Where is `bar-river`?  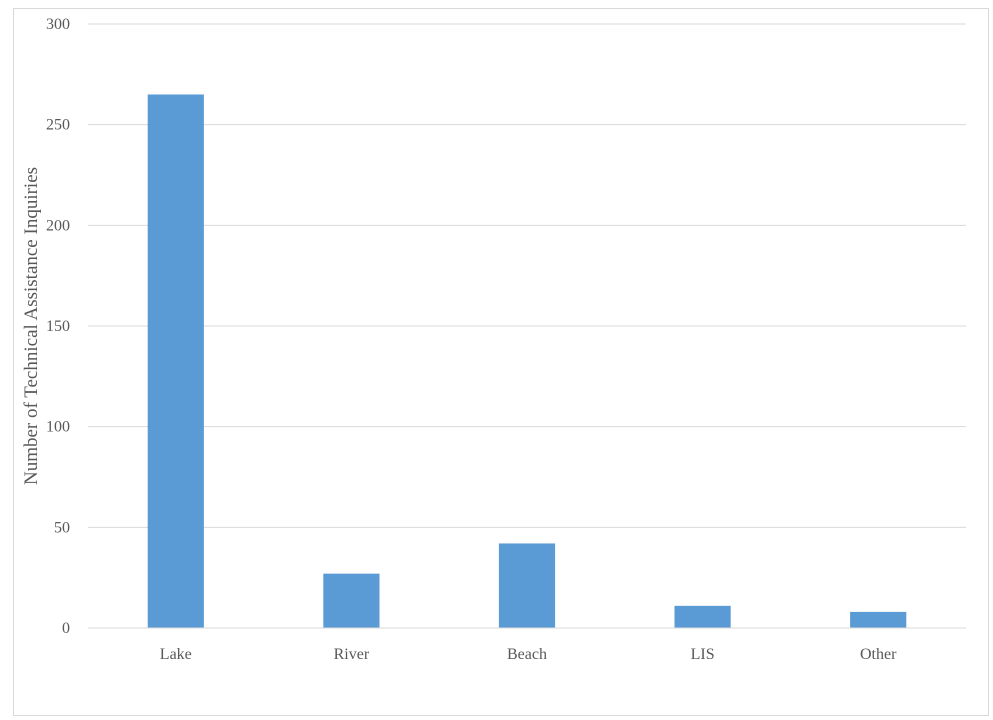
bar-river is located at coordinates (351, 600).